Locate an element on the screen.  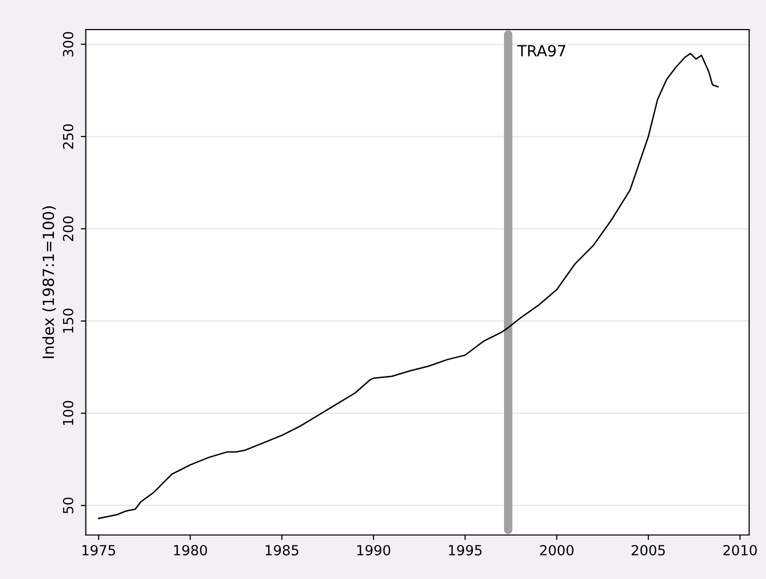
y-axis-title: Index (1987:1=100) is located at coordinates (49, 282).